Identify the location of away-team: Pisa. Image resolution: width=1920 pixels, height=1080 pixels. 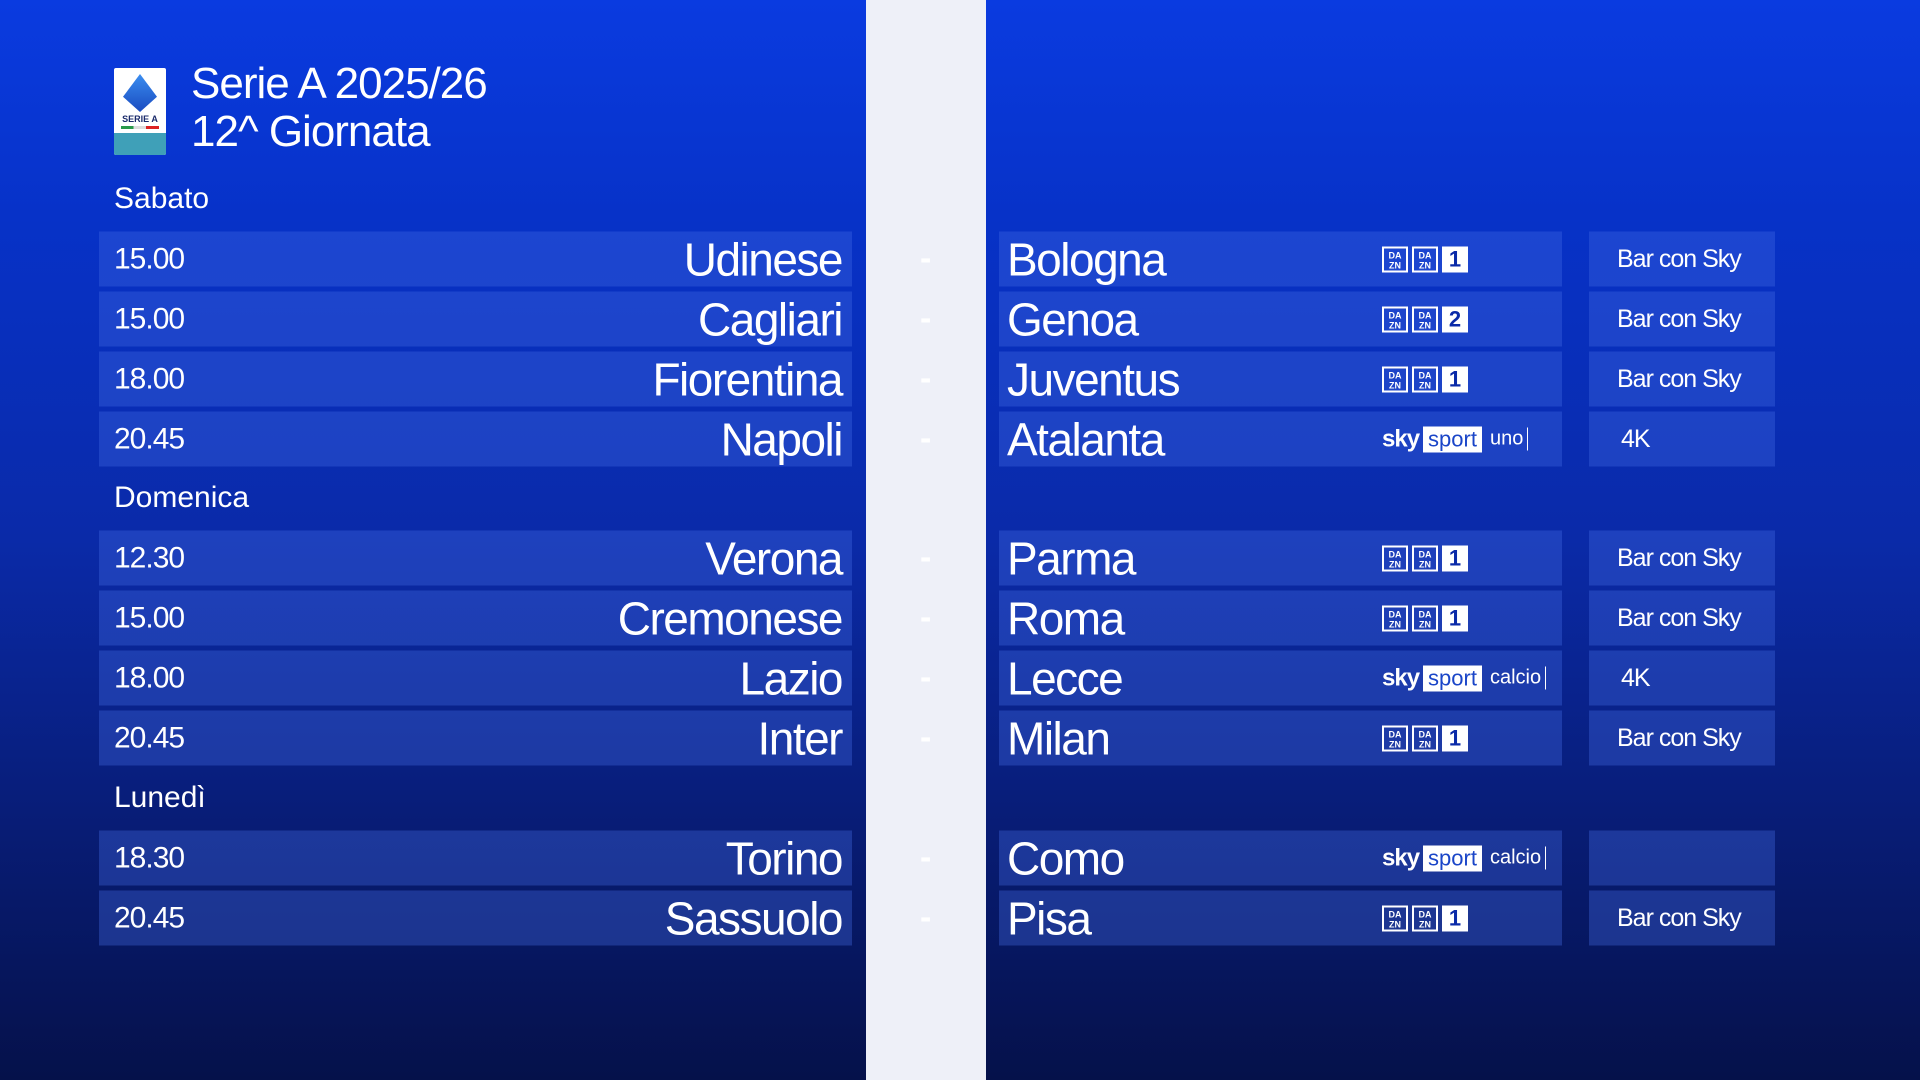
(1049, 918).